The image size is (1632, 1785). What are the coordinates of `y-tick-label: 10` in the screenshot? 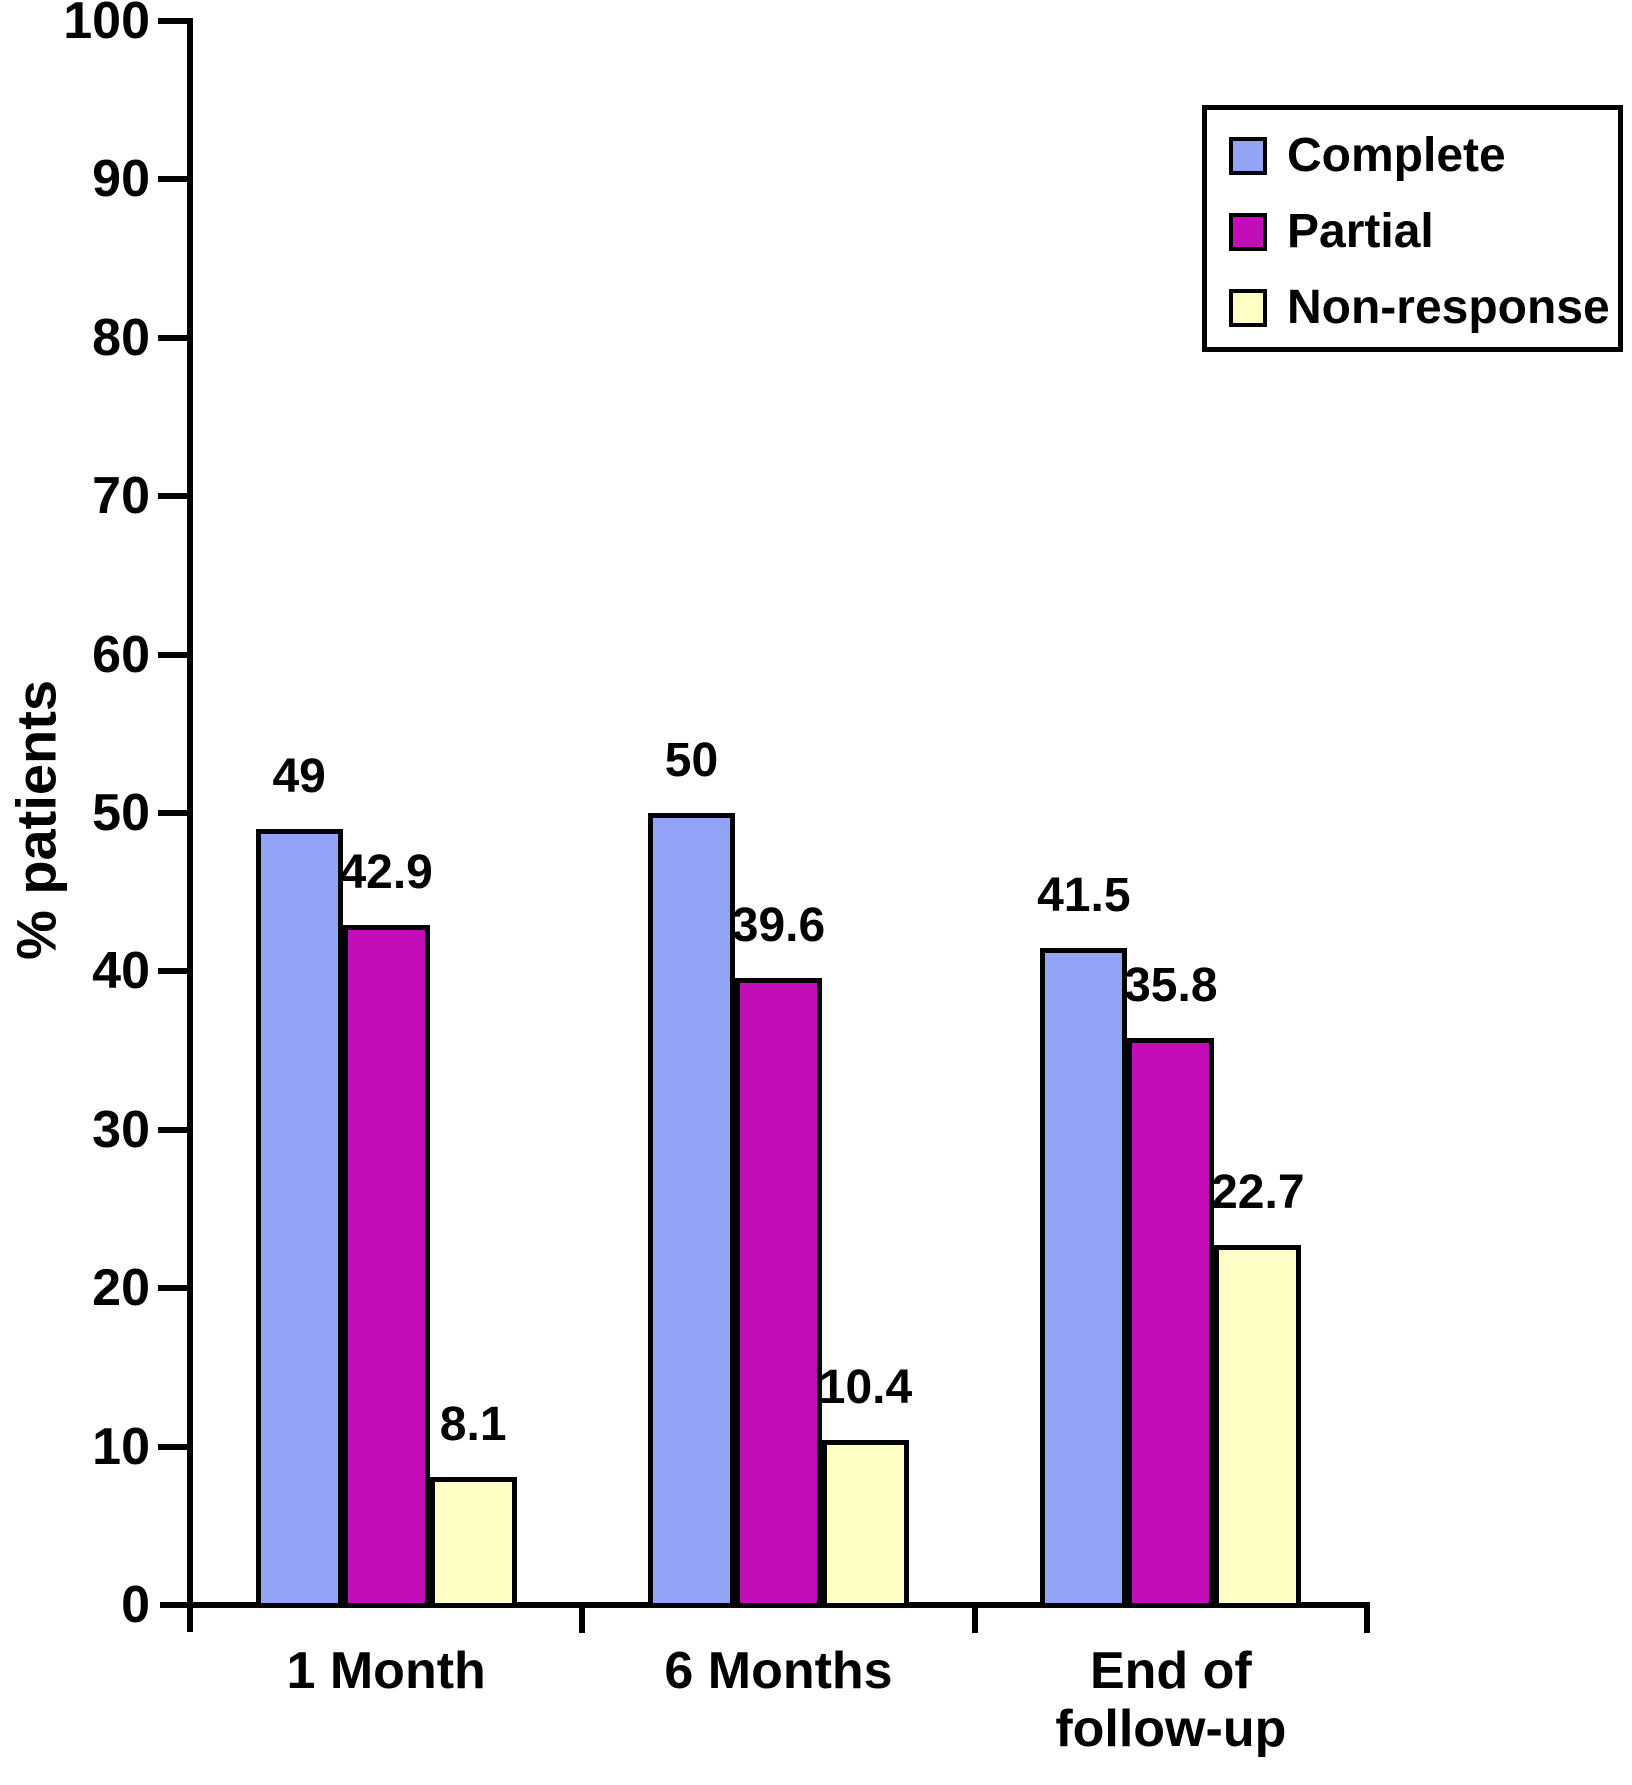 It's located at (121, 1446).